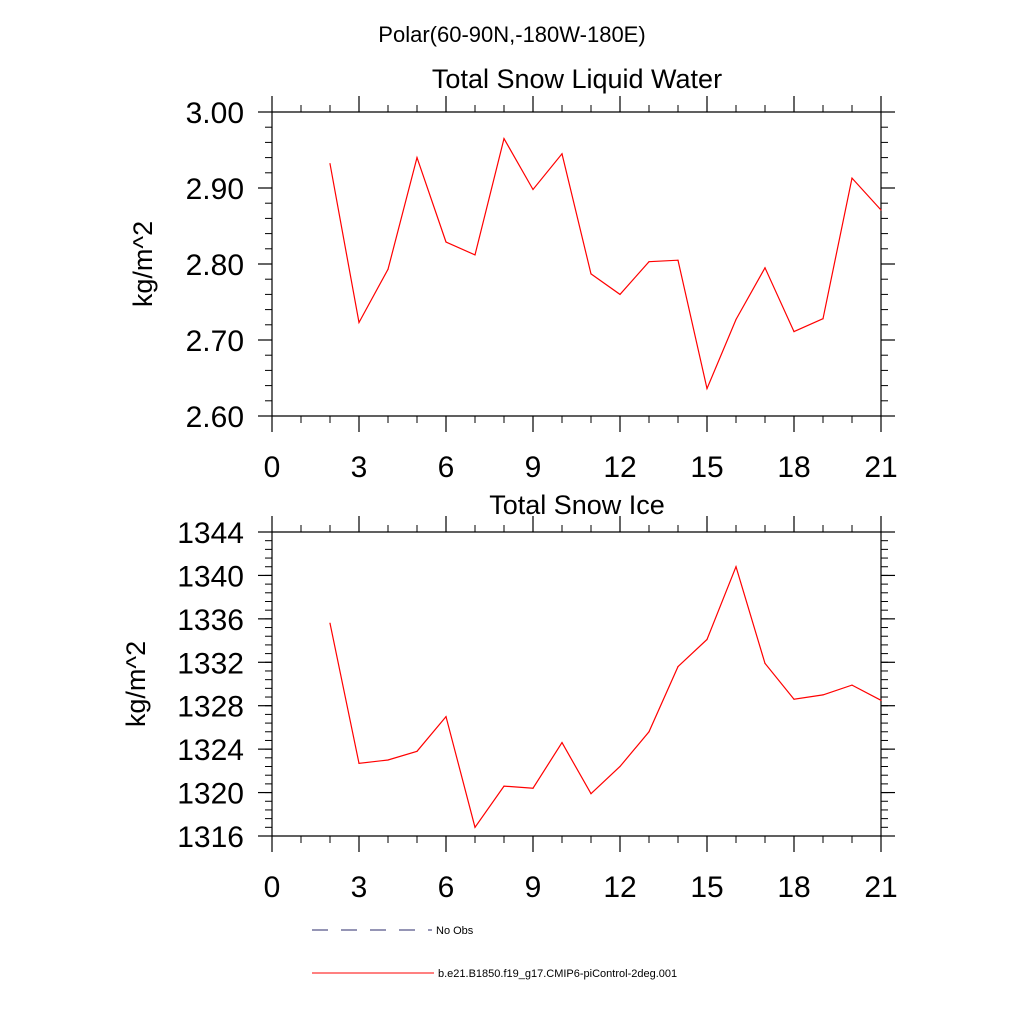 The image size is (1024, 1024). What do you see at coordinates (210, 750) in the screenshot?
I see `y-tick-label: 1324` at bounding box center [210, 750].